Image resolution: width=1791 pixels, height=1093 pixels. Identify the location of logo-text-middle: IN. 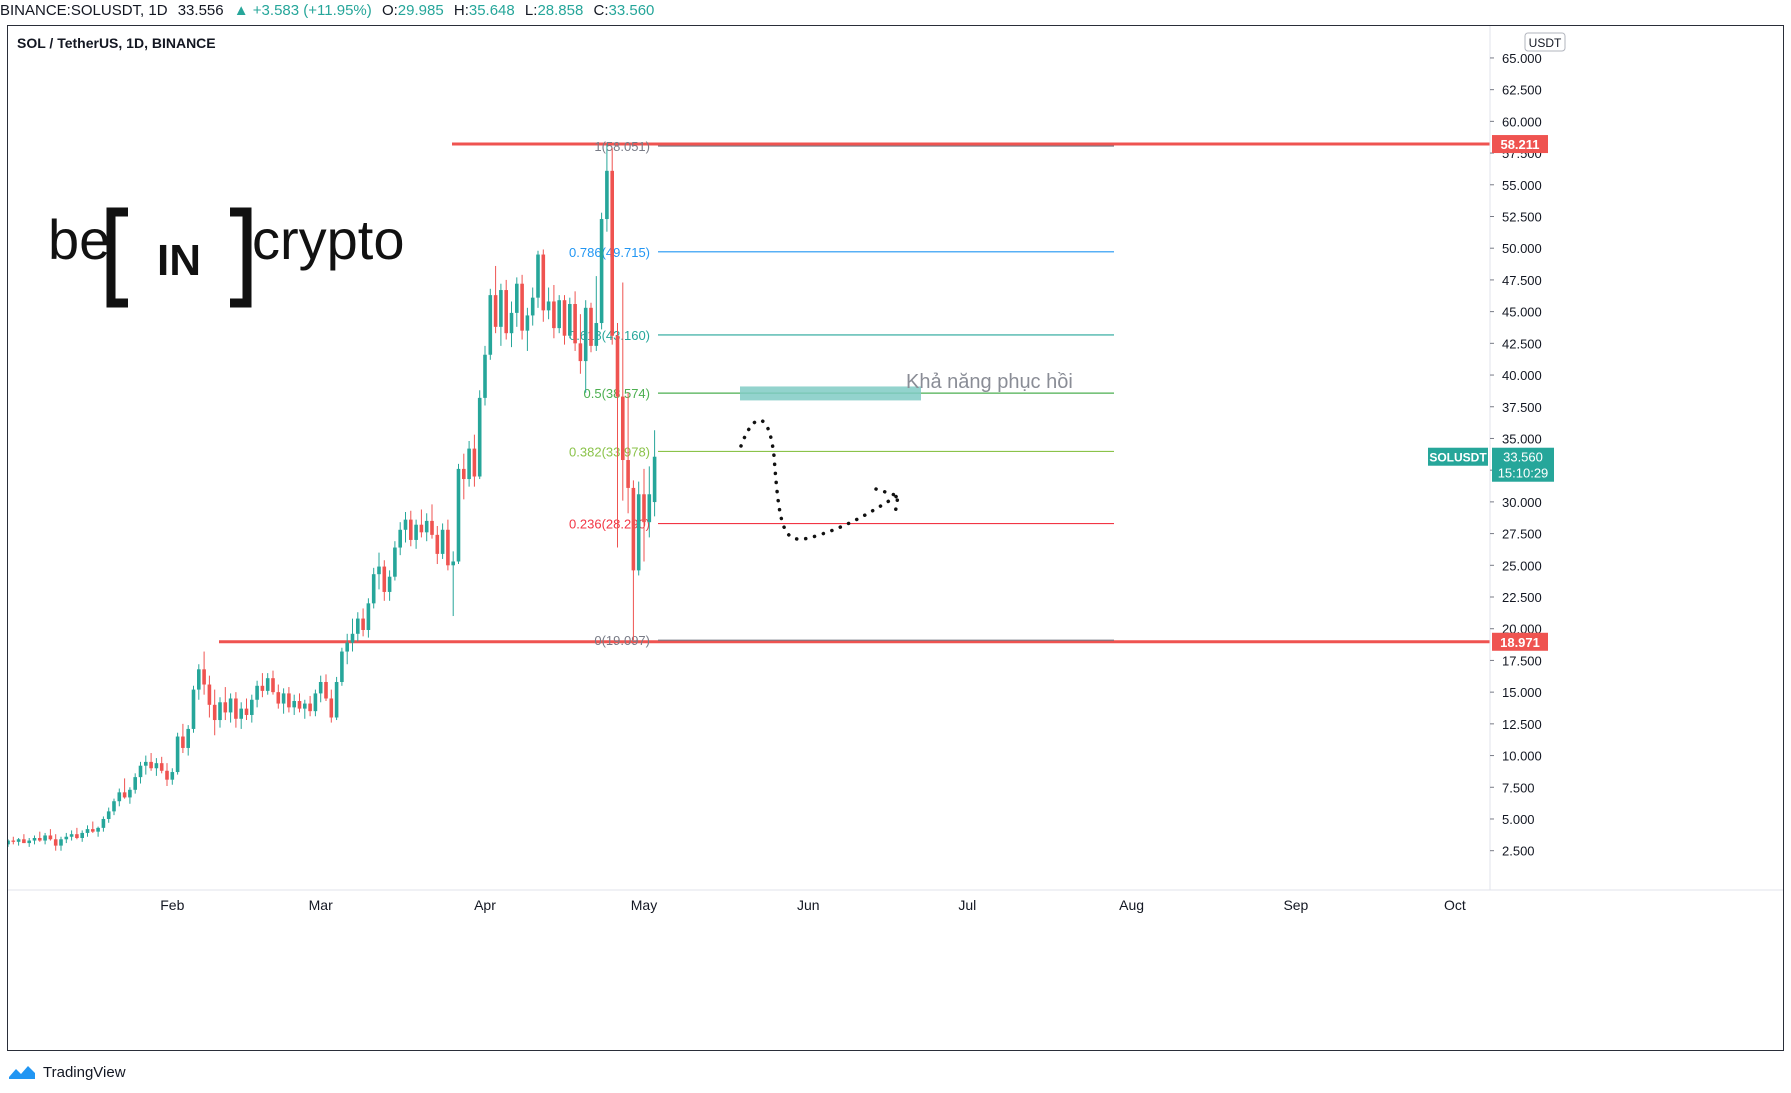
(179, 260).